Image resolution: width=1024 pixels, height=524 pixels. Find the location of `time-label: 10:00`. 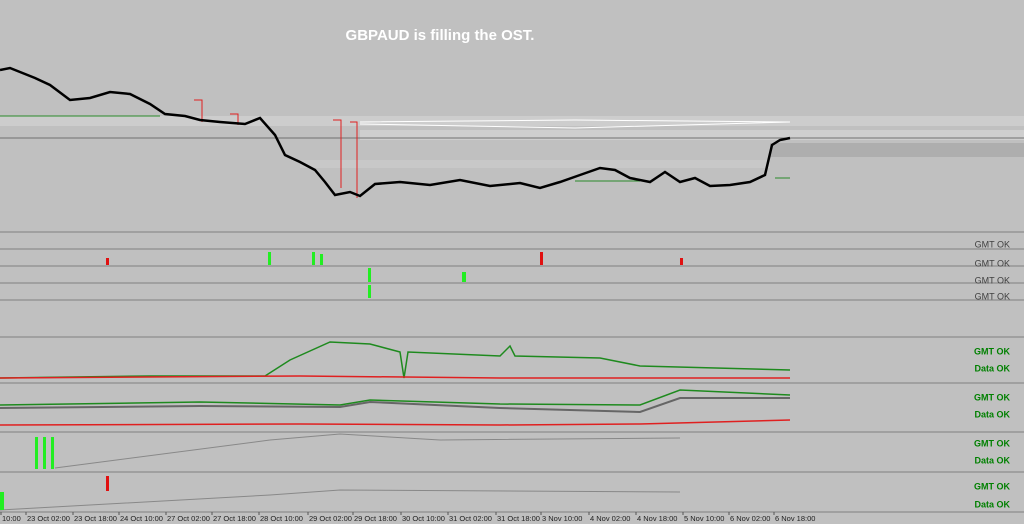

time-label: 10:00 is located at coordinates (11, 518).